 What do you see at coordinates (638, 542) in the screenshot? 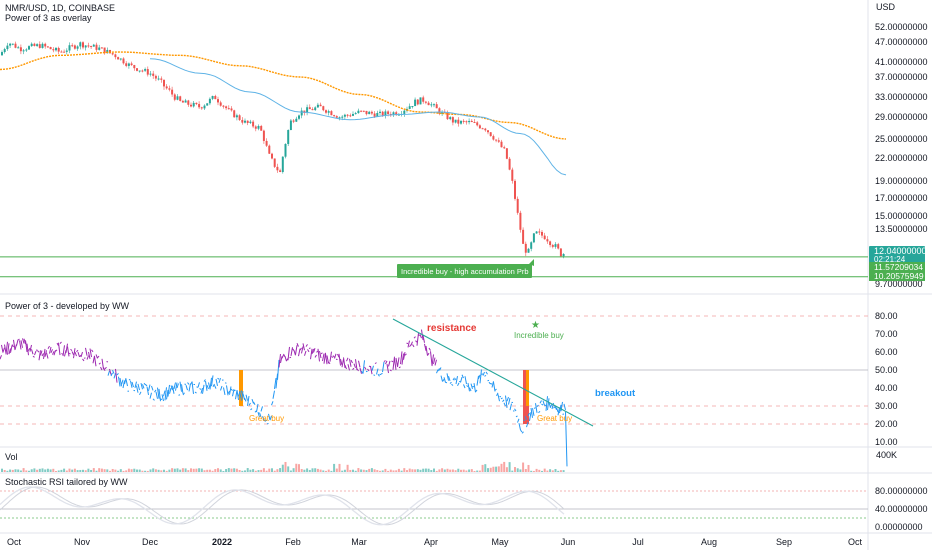
I see `time-tick-label: Jul` at bounding box center [638, 542].